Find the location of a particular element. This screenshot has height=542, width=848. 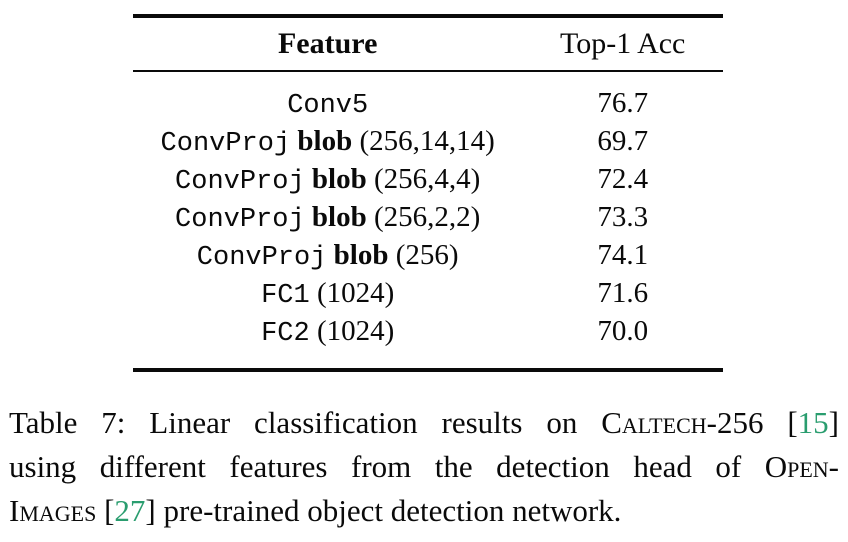

table-row: ConvProj blob (256,2,2) 73.3 is located at coordinates (428, 217).